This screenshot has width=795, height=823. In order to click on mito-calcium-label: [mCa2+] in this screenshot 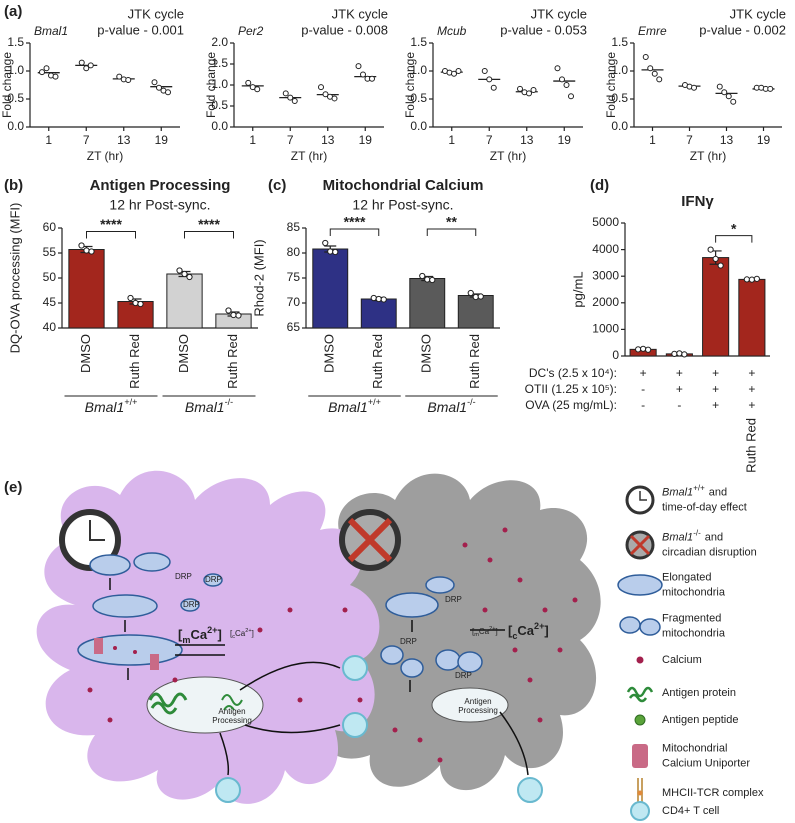, I will do `click(485, 632)`.